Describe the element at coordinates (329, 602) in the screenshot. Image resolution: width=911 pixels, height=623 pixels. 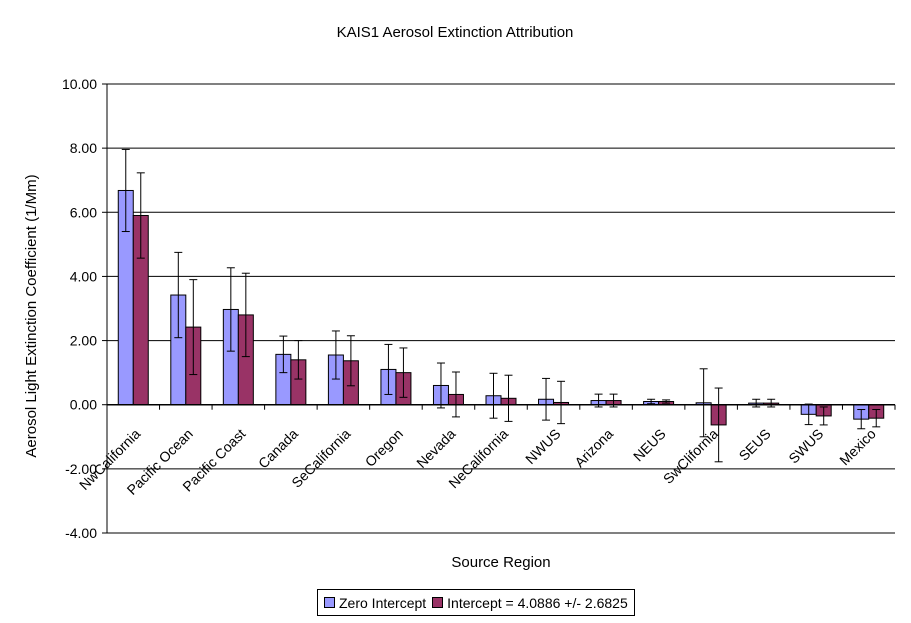
I see `legend-swatch-zero-intercept` at that location.